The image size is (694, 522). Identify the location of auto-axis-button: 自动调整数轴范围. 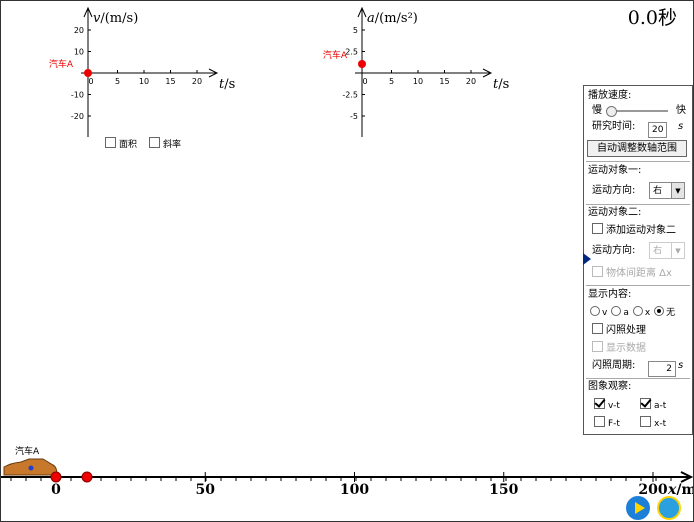
(637, 148).